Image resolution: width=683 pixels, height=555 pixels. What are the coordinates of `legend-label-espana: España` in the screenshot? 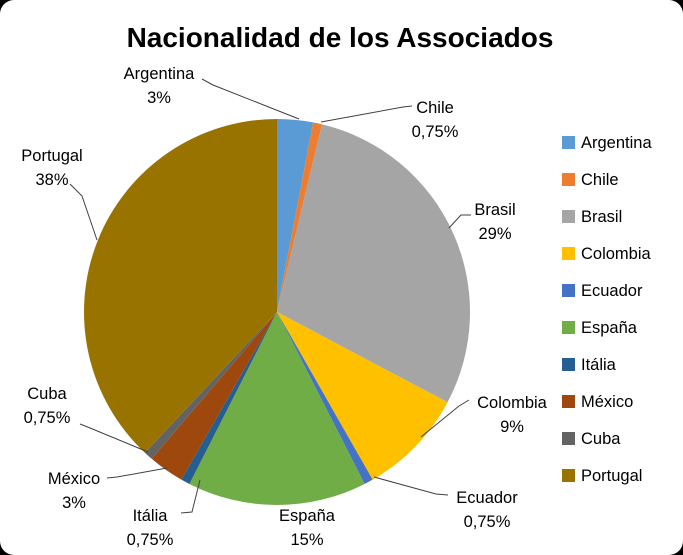 It's located at (609, 328).